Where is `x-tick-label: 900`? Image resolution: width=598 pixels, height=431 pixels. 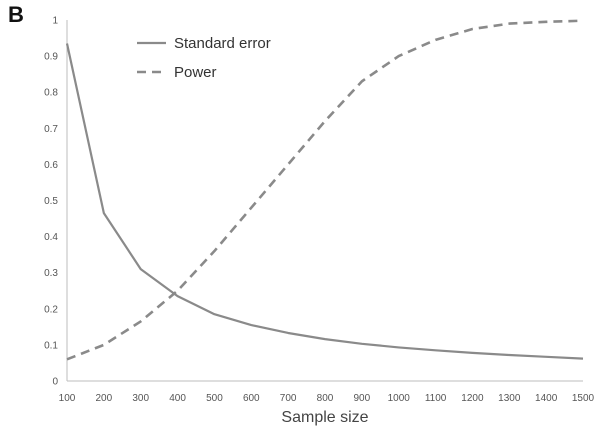 x-tick-label: 900 is located at coordinates (362, 398).